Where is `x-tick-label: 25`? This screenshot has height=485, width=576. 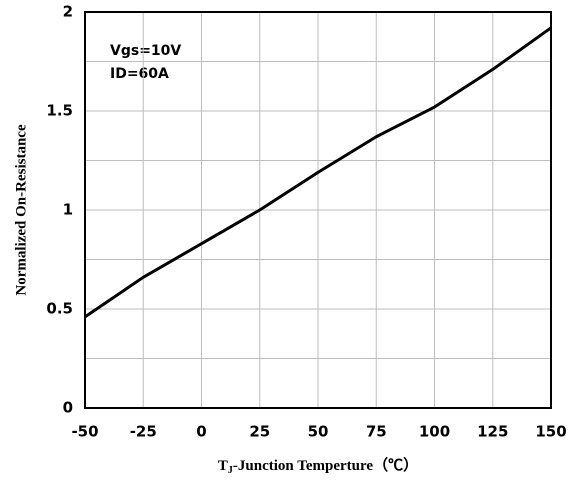
x-tick-label: 25 is located at coordinates (259, 432).